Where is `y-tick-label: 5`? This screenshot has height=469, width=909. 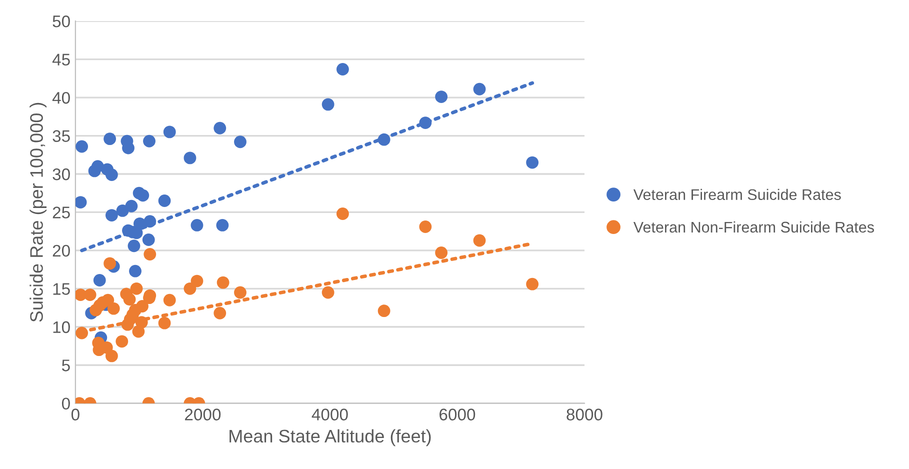
y-tick-label: 5 is located at coordinates (66, 366).